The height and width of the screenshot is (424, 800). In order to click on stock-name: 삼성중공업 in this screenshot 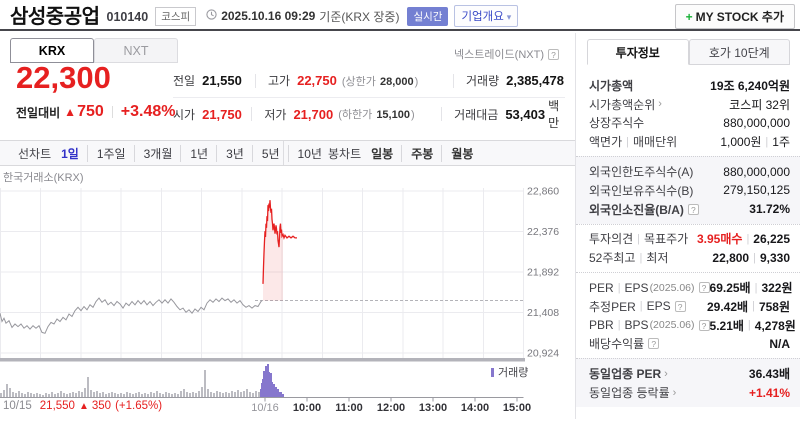, I will do `click(55, 17)`.